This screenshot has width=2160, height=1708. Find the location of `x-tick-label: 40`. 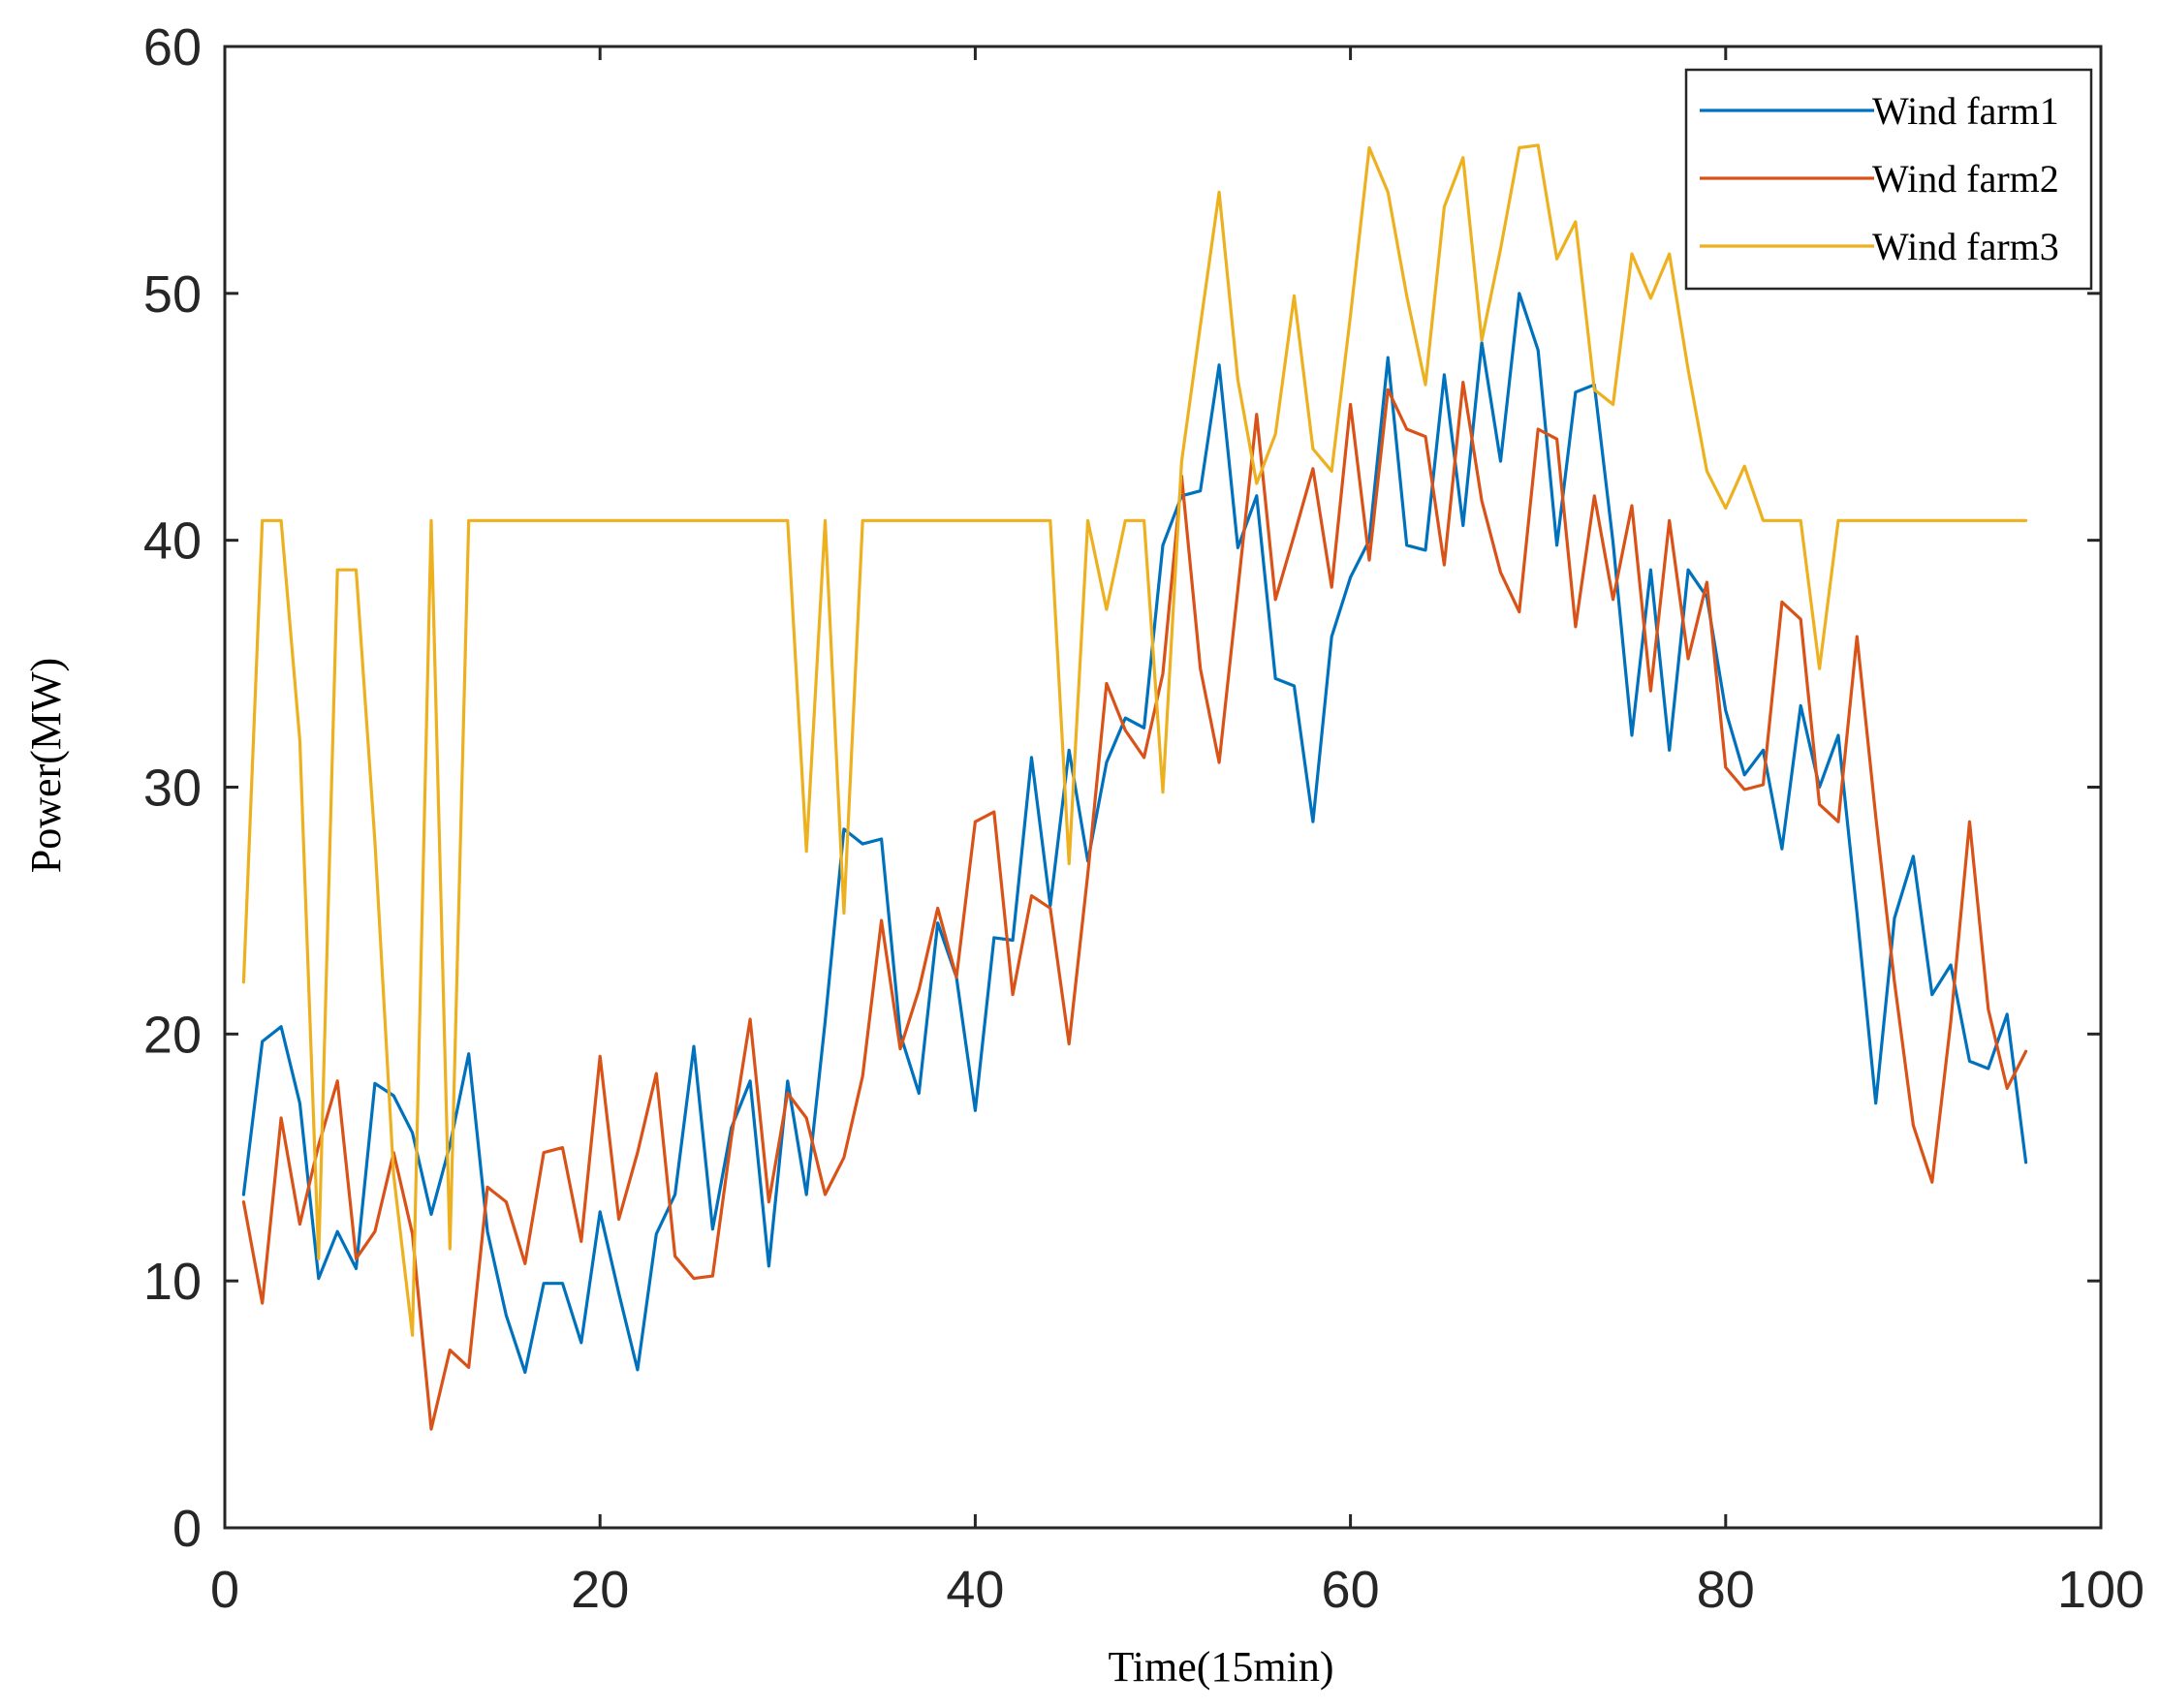

x-tick-label: 40 is located at coordinates (975, 1590).